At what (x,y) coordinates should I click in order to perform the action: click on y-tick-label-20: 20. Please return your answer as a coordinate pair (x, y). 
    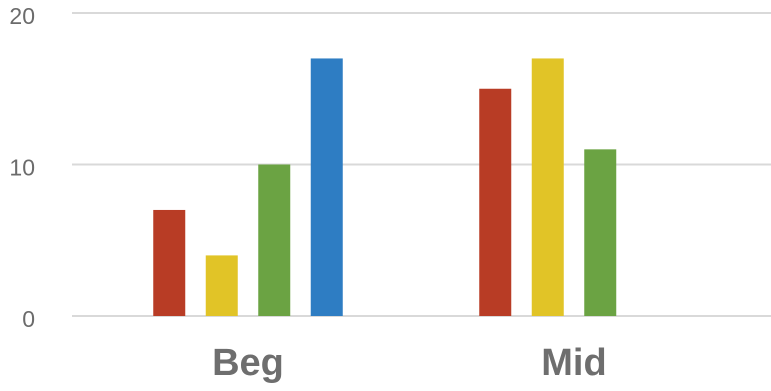
    Looking at the image, I should click on (22, 16).